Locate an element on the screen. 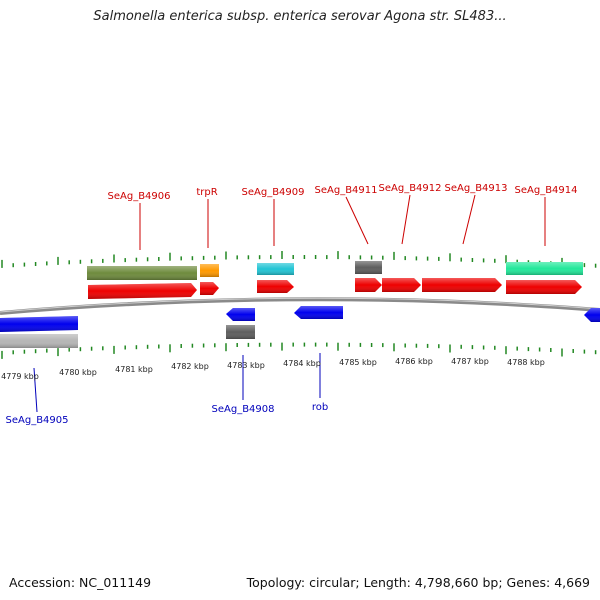 This screenshot has width=600, height=600. forward-gene-track is located at coordinates (335, 288).